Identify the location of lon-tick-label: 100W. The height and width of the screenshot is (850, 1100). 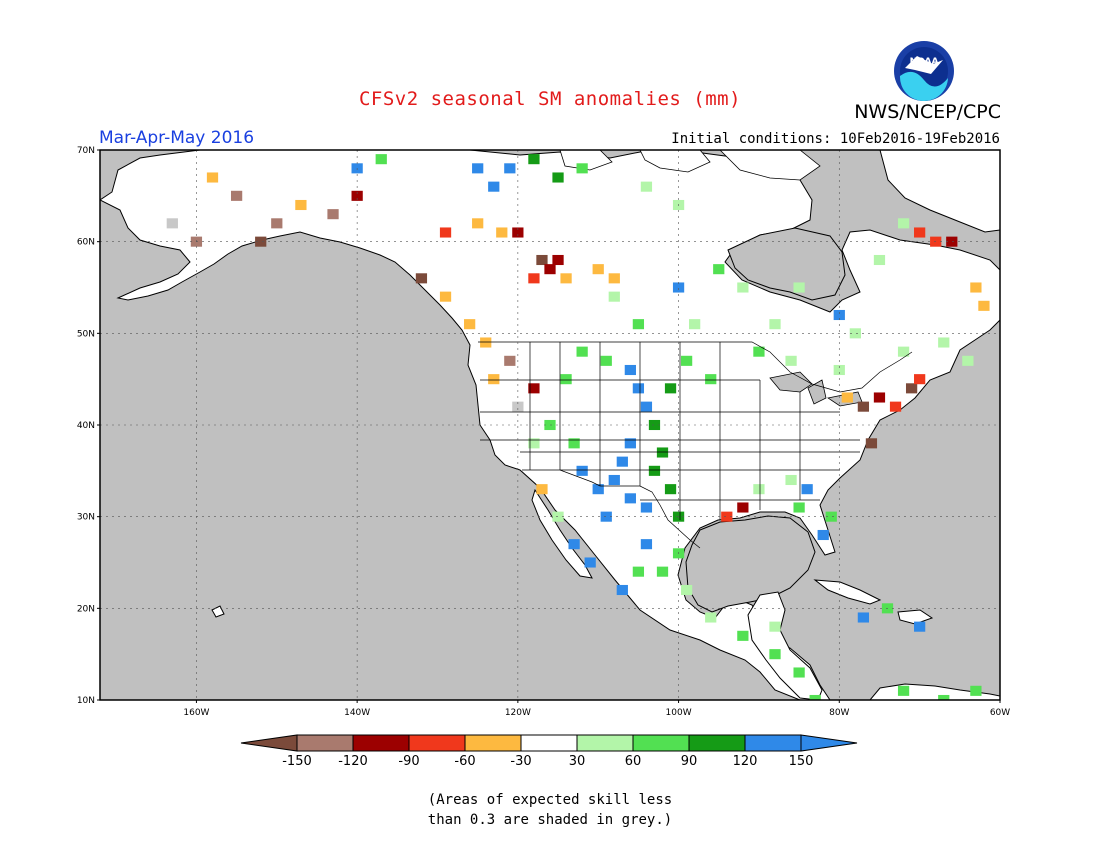
(679, 713).